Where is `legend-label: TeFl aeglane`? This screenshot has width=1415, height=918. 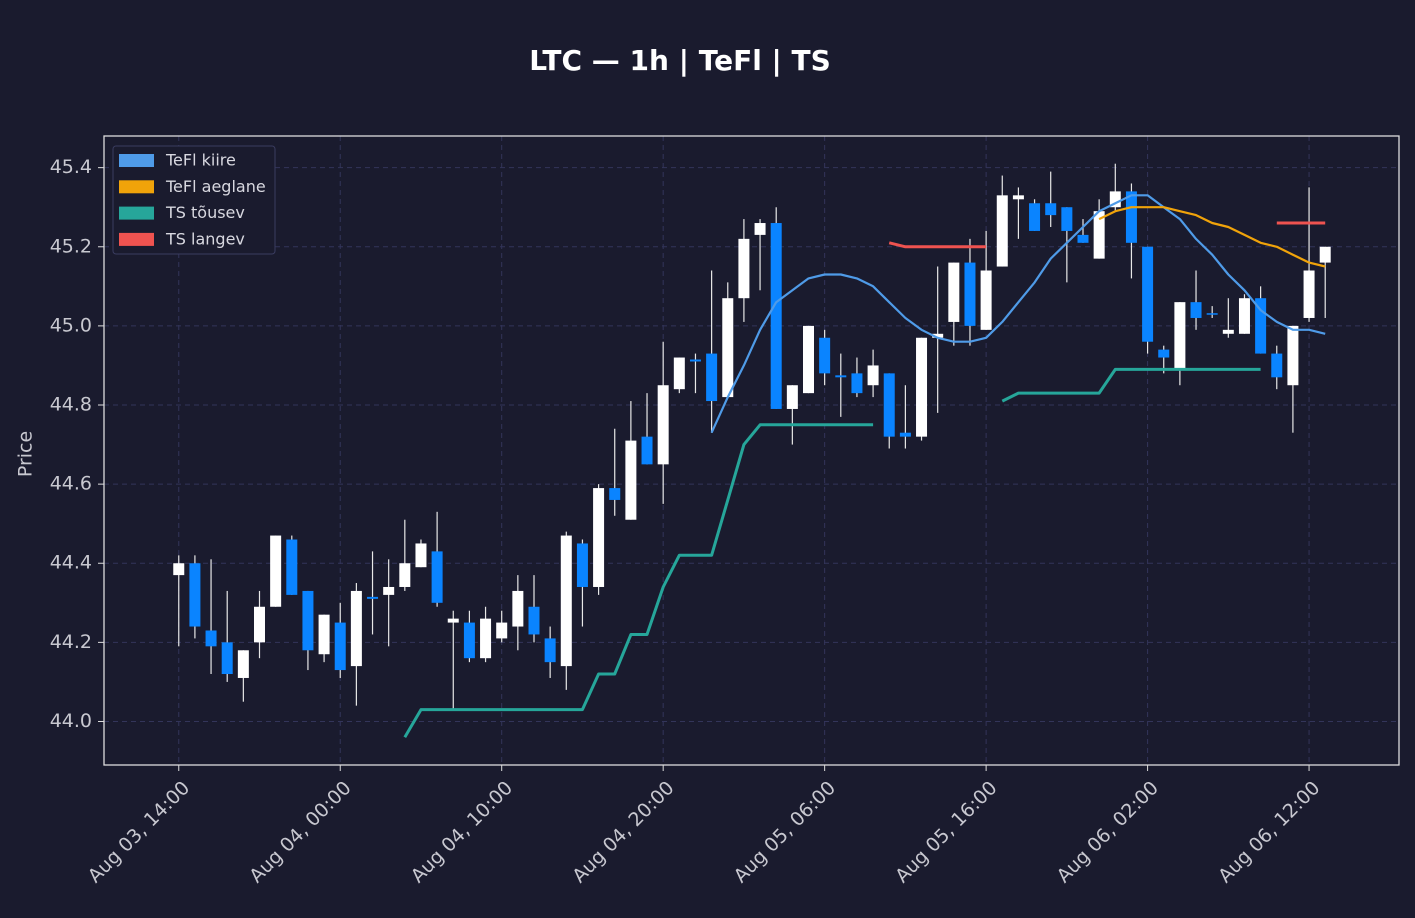 legend-label: TeFl aeglane is located at coordinates (215, 186).